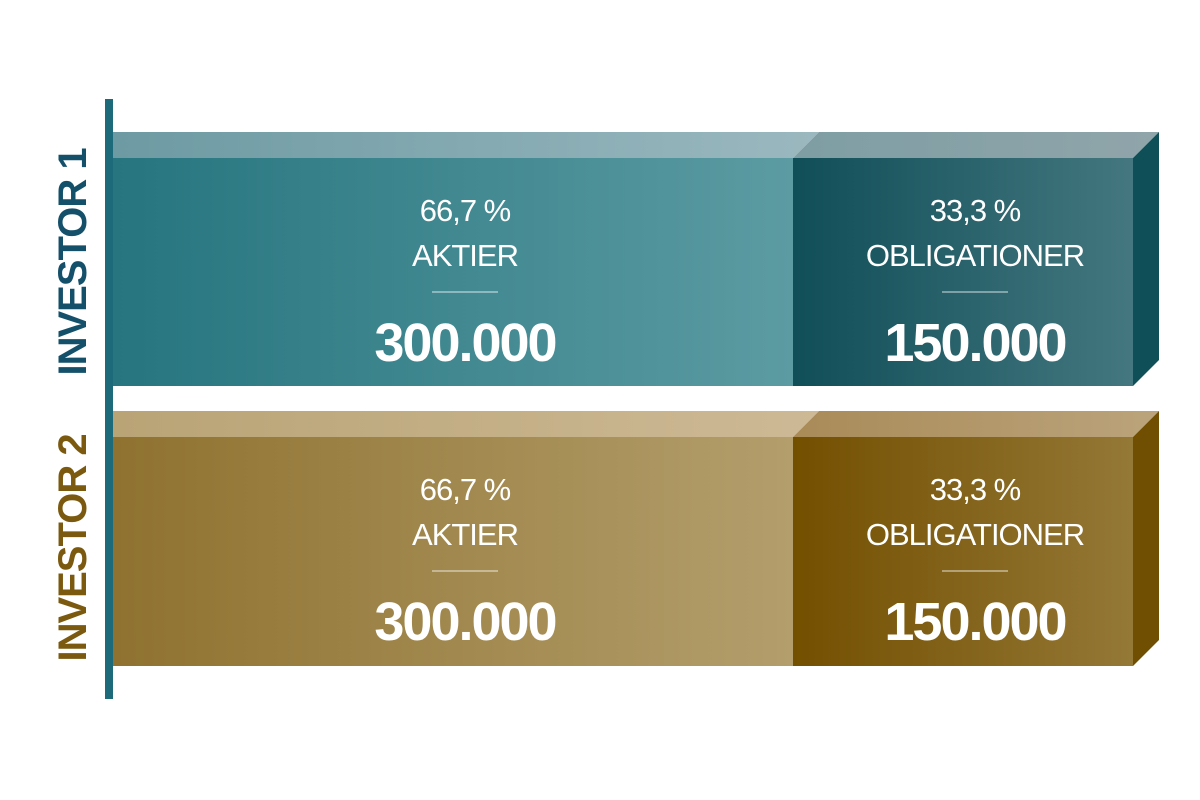 The height and width of the screenshot is (800, 1200). I want to click on value-label-investor-2-aktier: 300.000, so click(464, 622).